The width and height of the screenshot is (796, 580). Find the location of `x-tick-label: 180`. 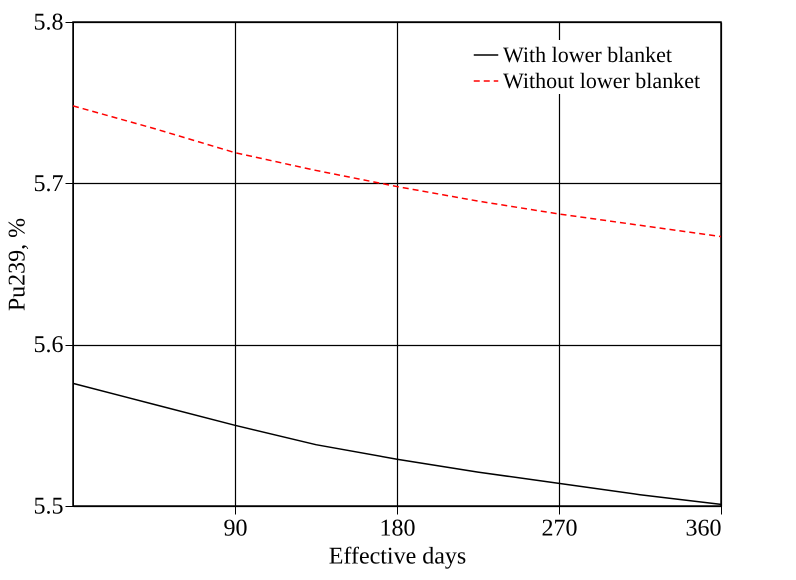

x-tick-label: 180 is located at coordinates (398, 529).